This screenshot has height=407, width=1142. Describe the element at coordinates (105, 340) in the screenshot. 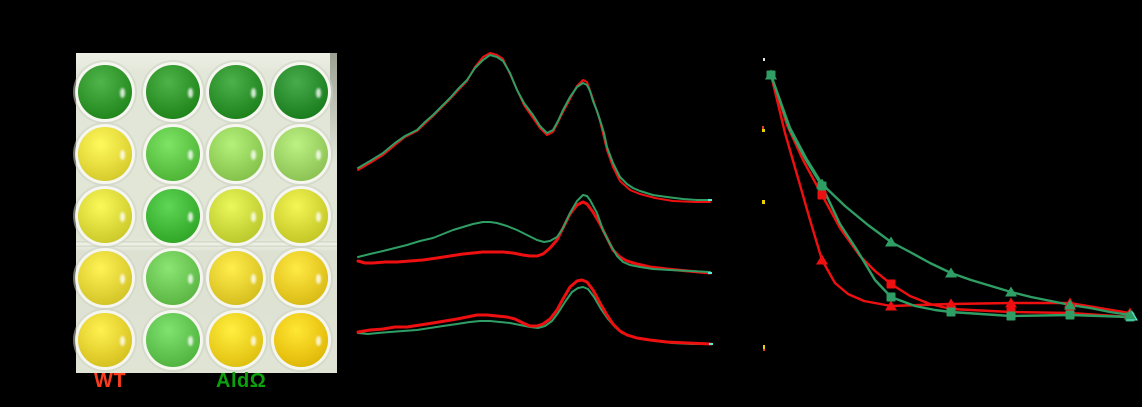

I see `plate-well-r5c1` at that location.